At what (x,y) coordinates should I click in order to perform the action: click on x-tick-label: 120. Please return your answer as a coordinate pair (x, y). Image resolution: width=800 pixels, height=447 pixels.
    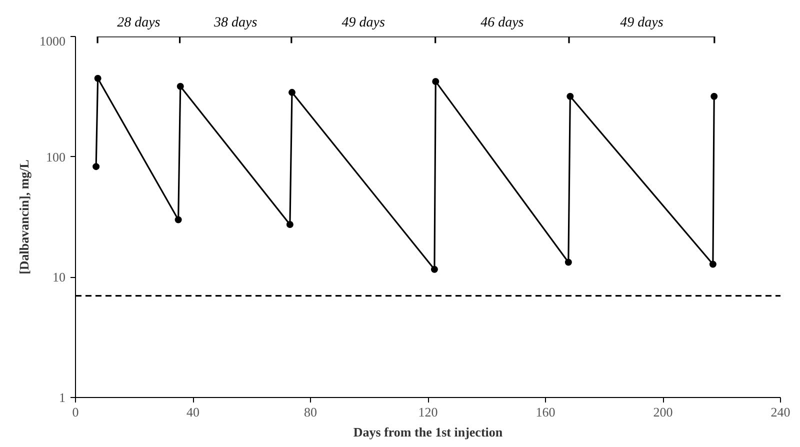
    Looking at the image, I should click on (428, 412).